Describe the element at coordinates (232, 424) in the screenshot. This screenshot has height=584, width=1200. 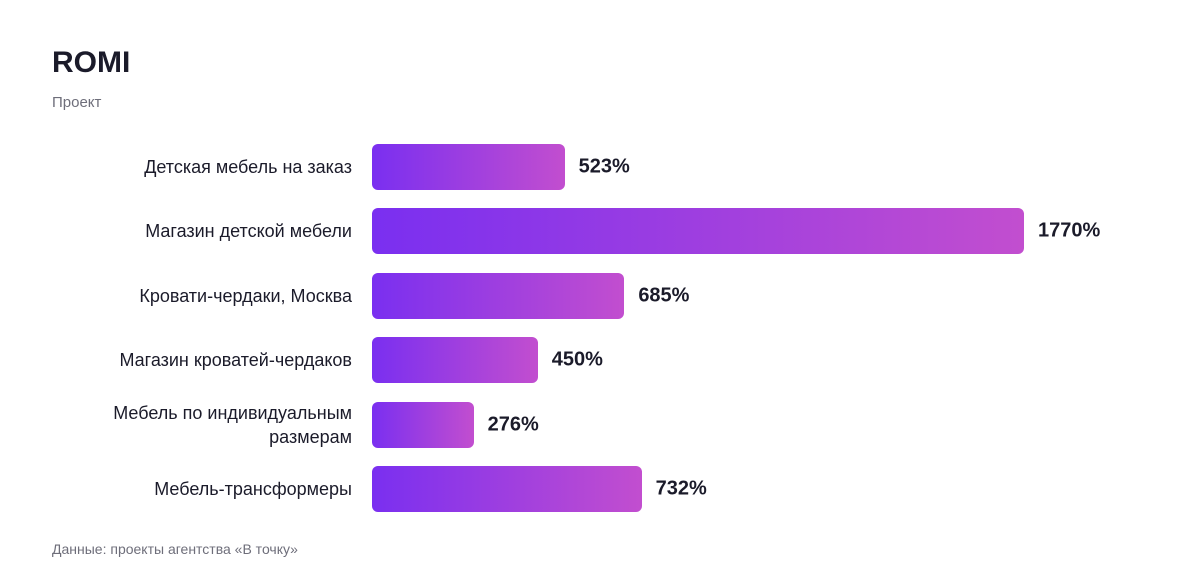
I see `category-label: Мебель по индивидуальным размерам` at that location.